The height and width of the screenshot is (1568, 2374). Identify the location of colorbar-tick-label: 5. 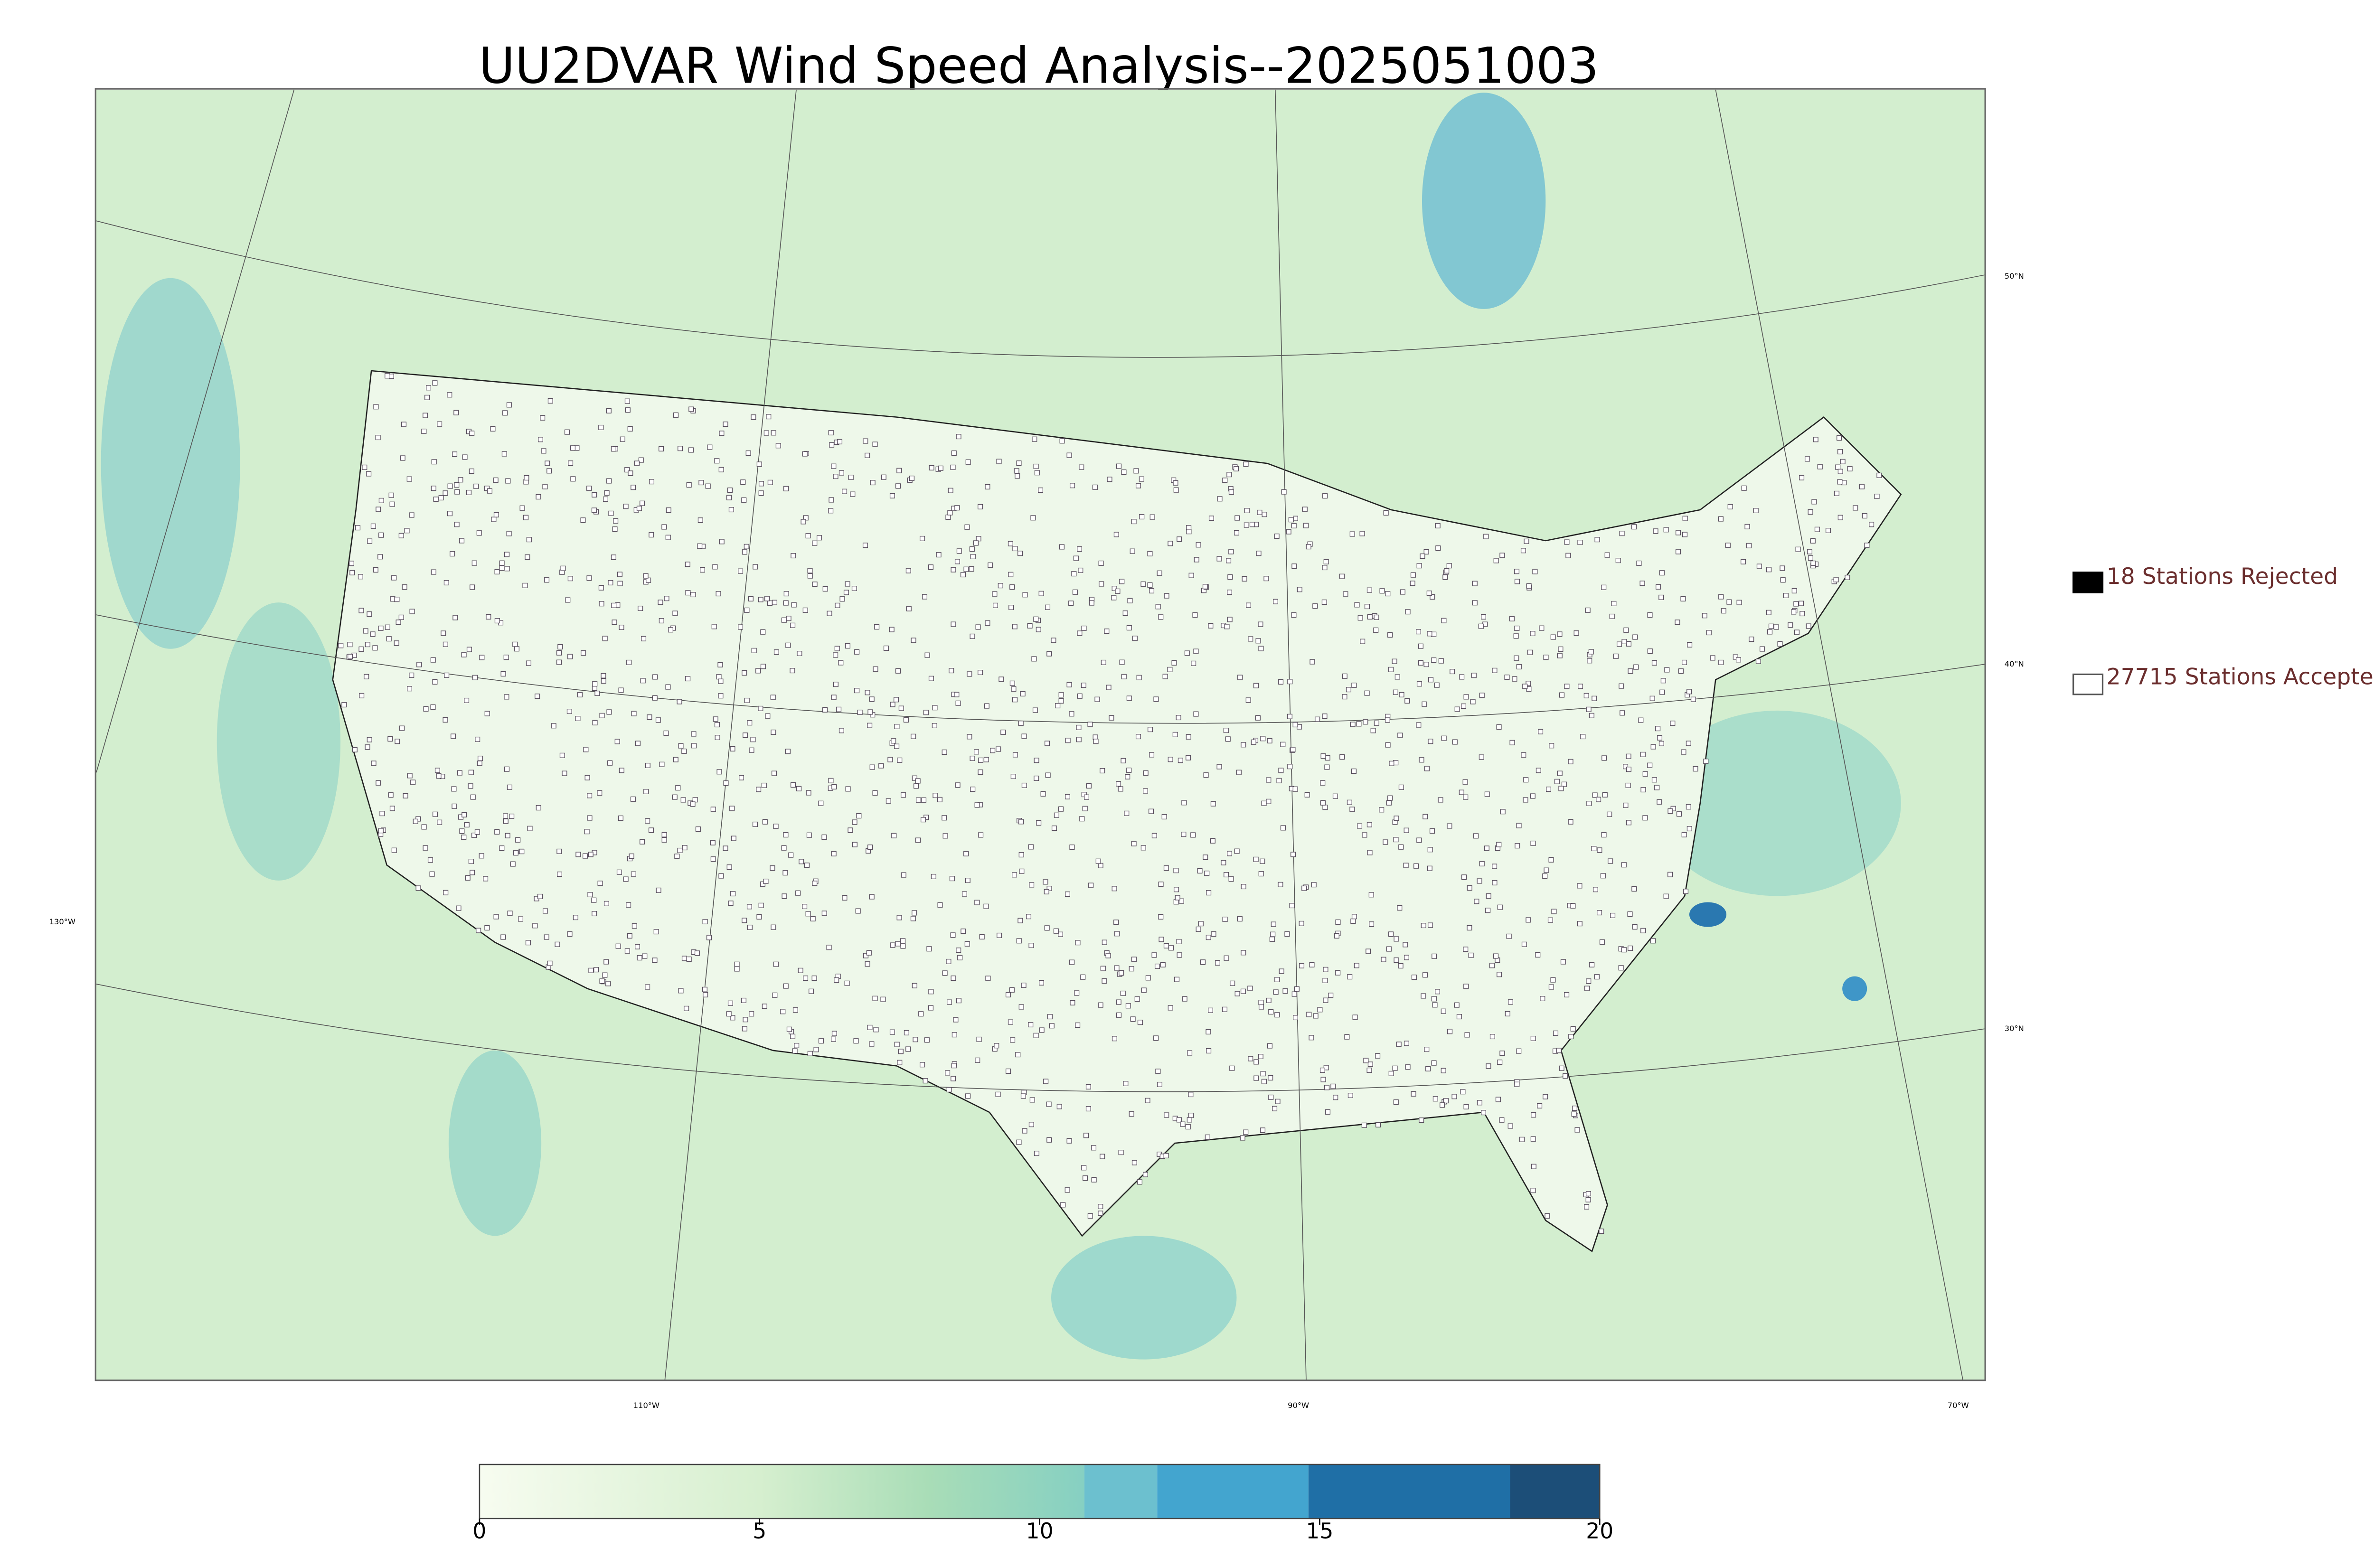
(759, 1531).